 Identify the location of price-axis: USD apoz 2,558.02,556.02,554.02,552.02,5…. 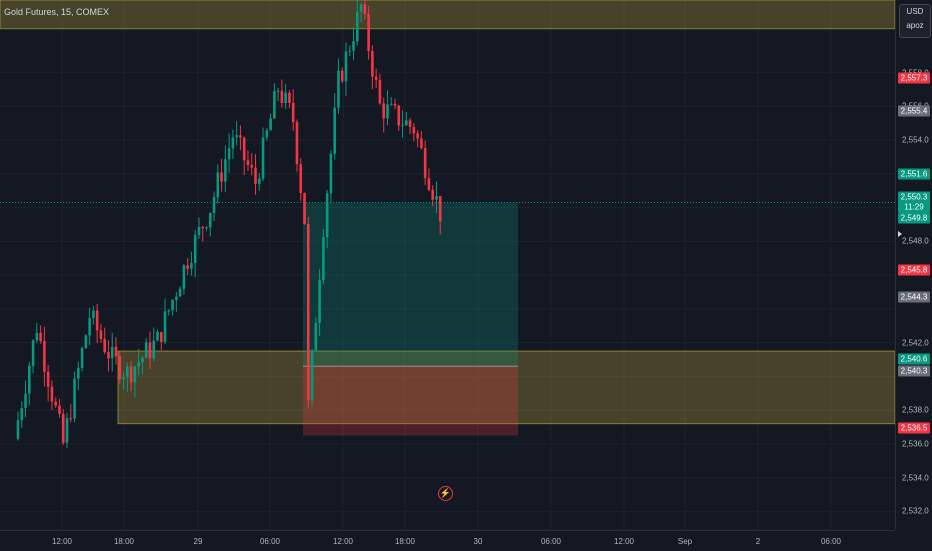
(913, 265).